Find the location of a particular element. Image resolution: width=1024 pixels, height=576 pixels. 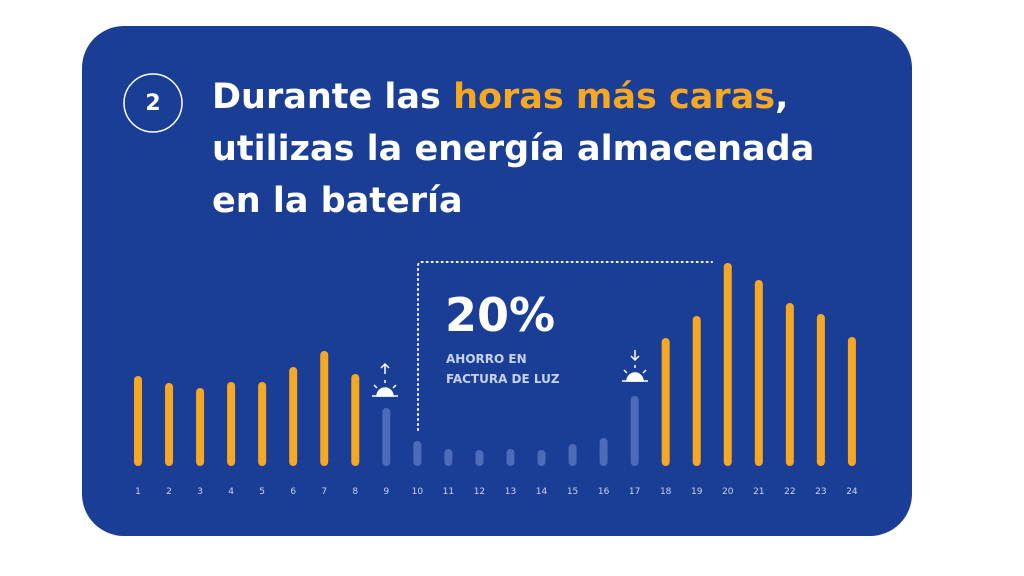

step-number: 2 is located at coordinates (152, 103).